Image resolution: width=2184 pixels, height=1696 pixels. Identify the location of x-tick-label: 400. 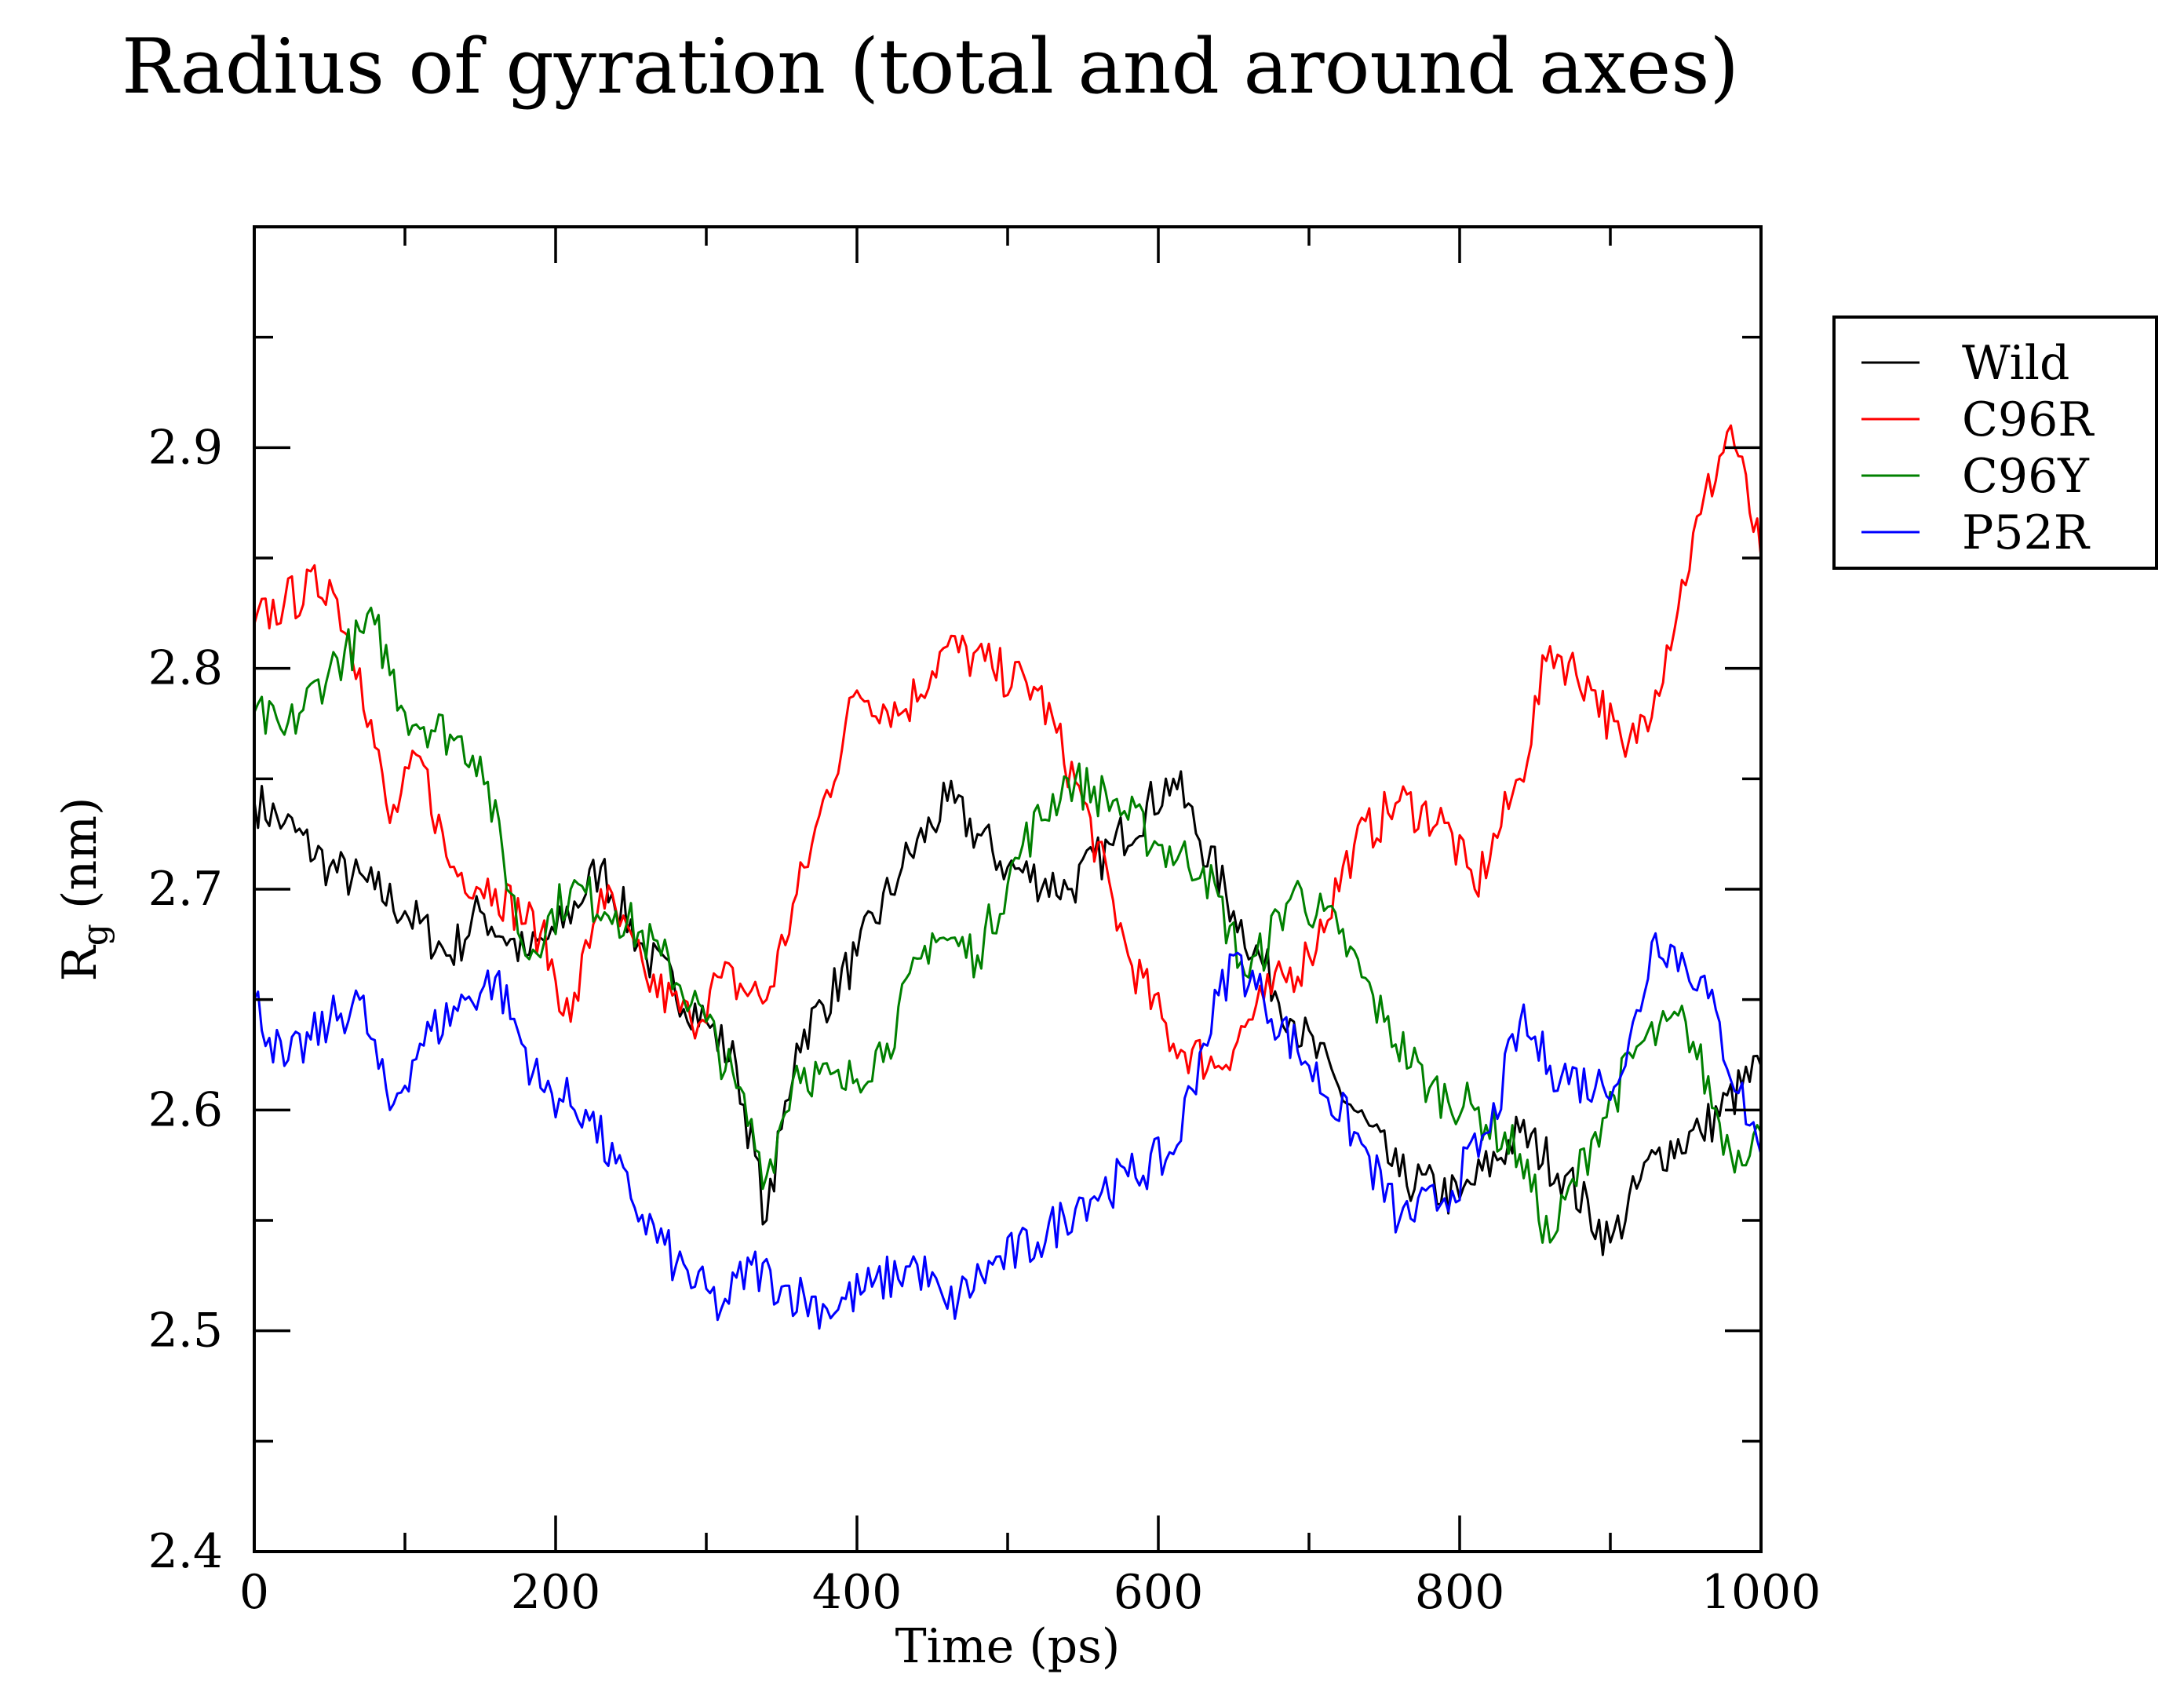
(857, 1592).